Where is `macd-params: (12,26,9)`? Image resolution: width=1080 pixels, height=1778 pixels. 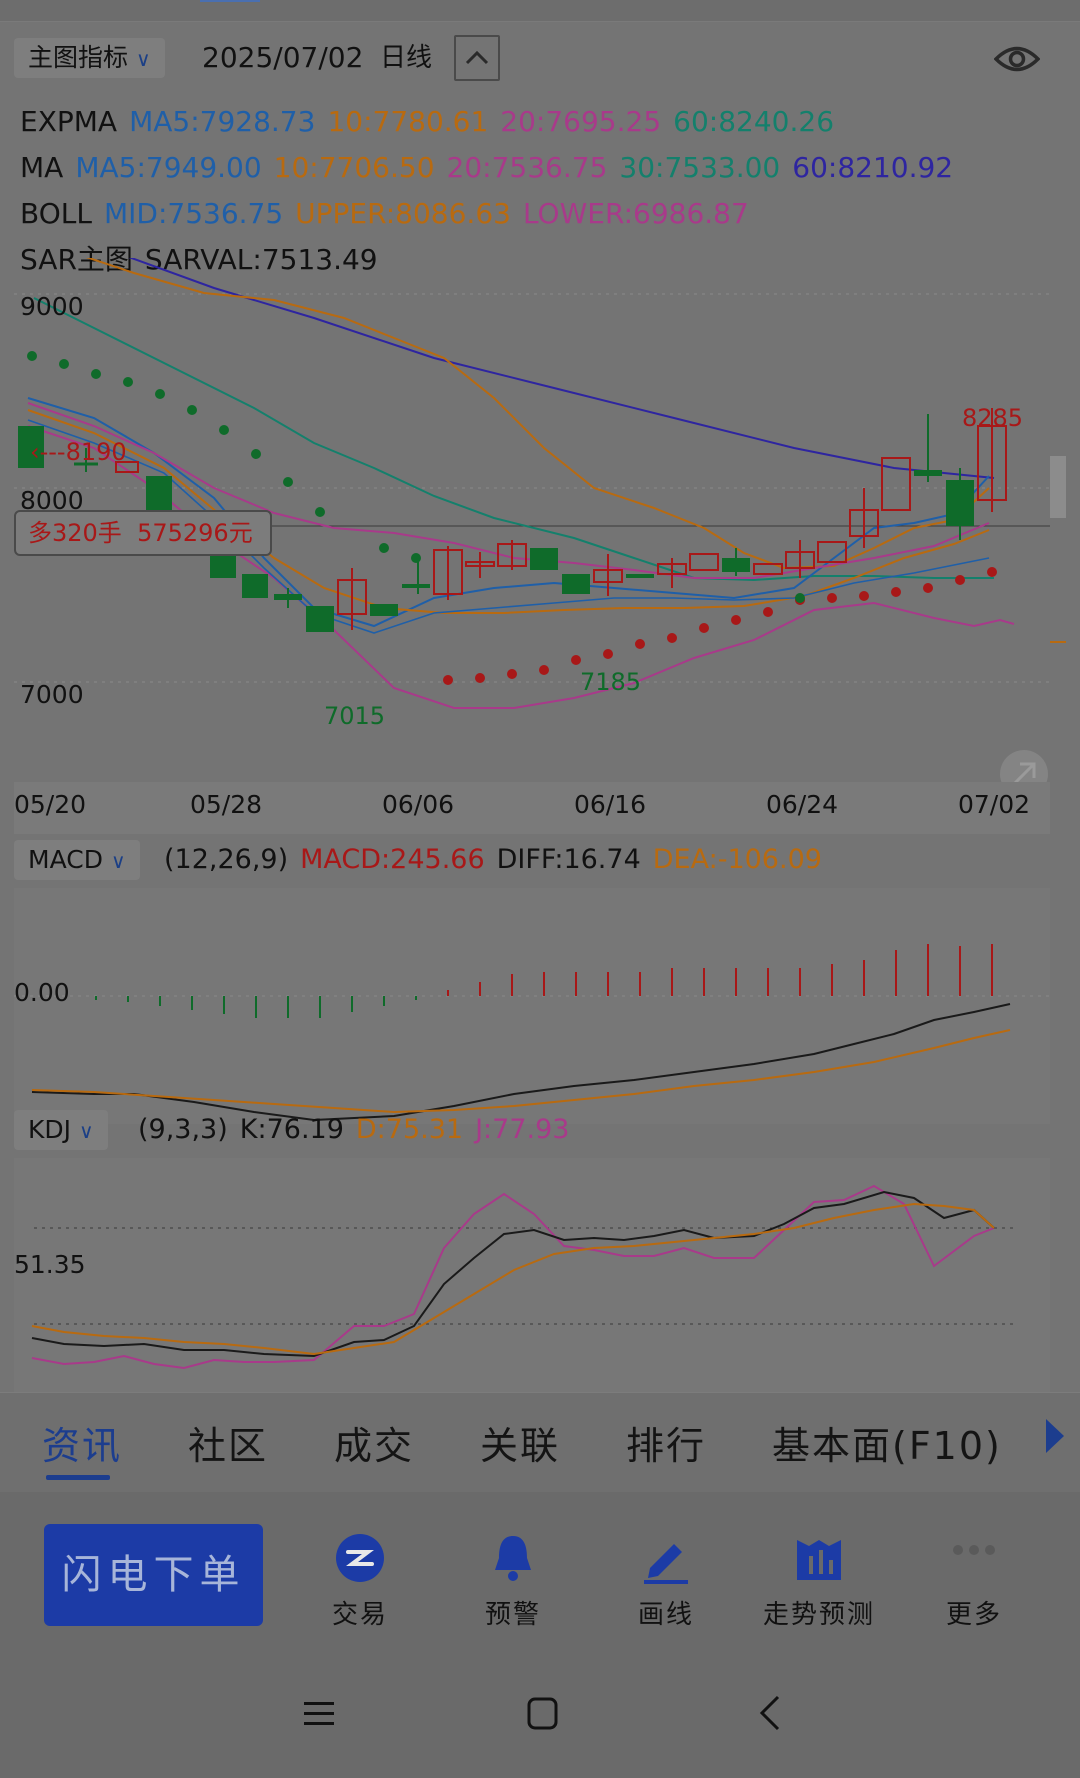 macd-params: (12,26,9) is located at coordinates (226, 859).